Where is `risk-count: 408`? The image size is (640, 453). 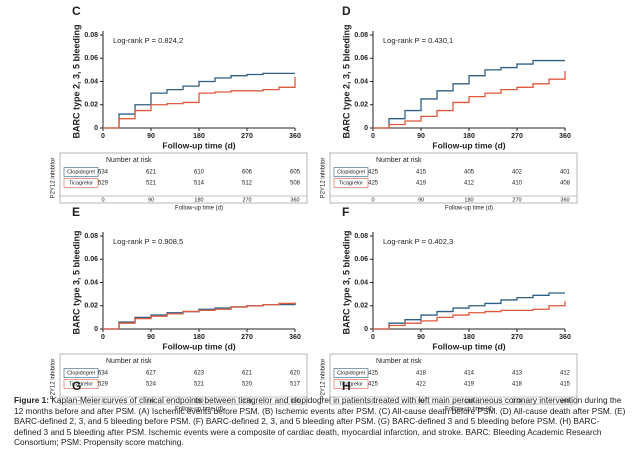
risk-count: 408 is located at coordinates (565, 184).